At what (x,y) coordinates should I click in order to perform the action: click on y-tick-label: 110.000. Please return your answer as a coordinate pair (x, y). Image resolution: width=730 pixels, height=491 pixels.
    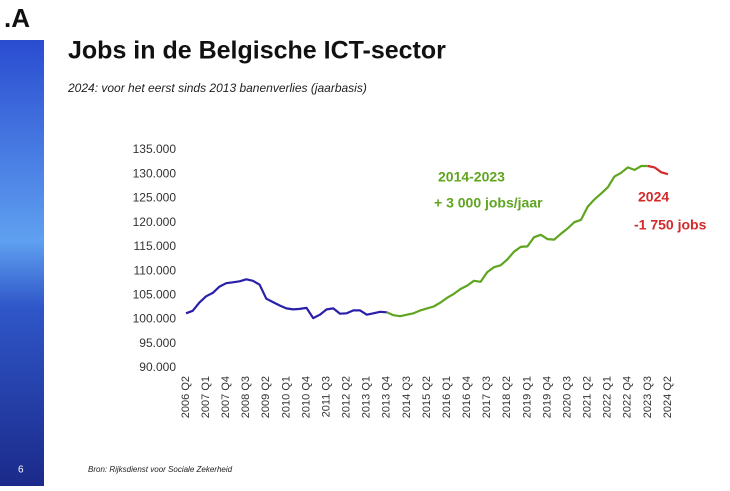
    Looking at the image, I should click on (155, 270).